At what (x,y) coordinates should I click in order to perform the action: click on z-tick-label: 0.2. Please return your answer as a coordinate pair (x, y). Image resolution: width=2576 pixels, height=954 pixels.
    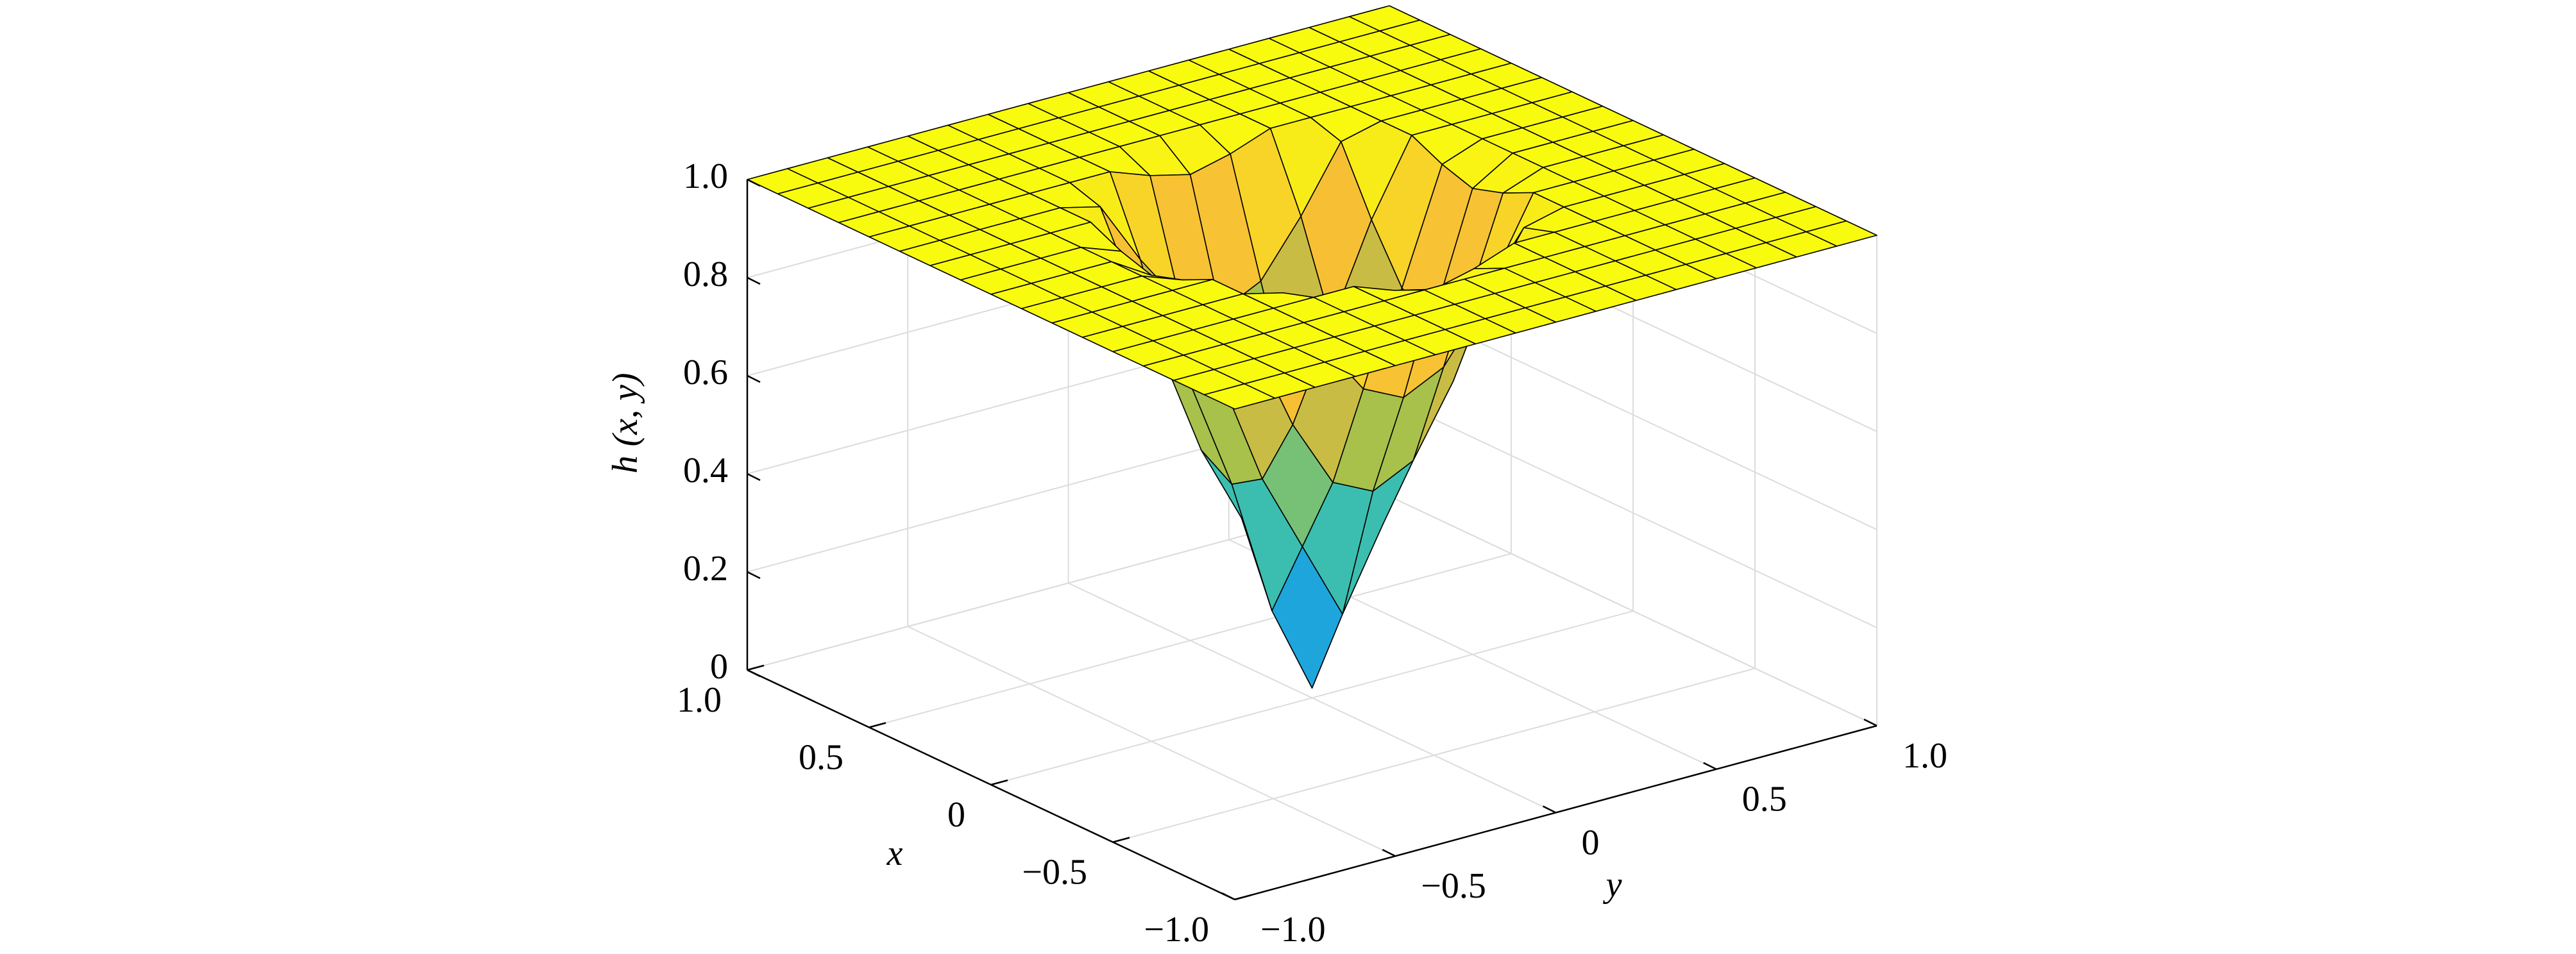
    Looking at the image, I should click on (705, 569).